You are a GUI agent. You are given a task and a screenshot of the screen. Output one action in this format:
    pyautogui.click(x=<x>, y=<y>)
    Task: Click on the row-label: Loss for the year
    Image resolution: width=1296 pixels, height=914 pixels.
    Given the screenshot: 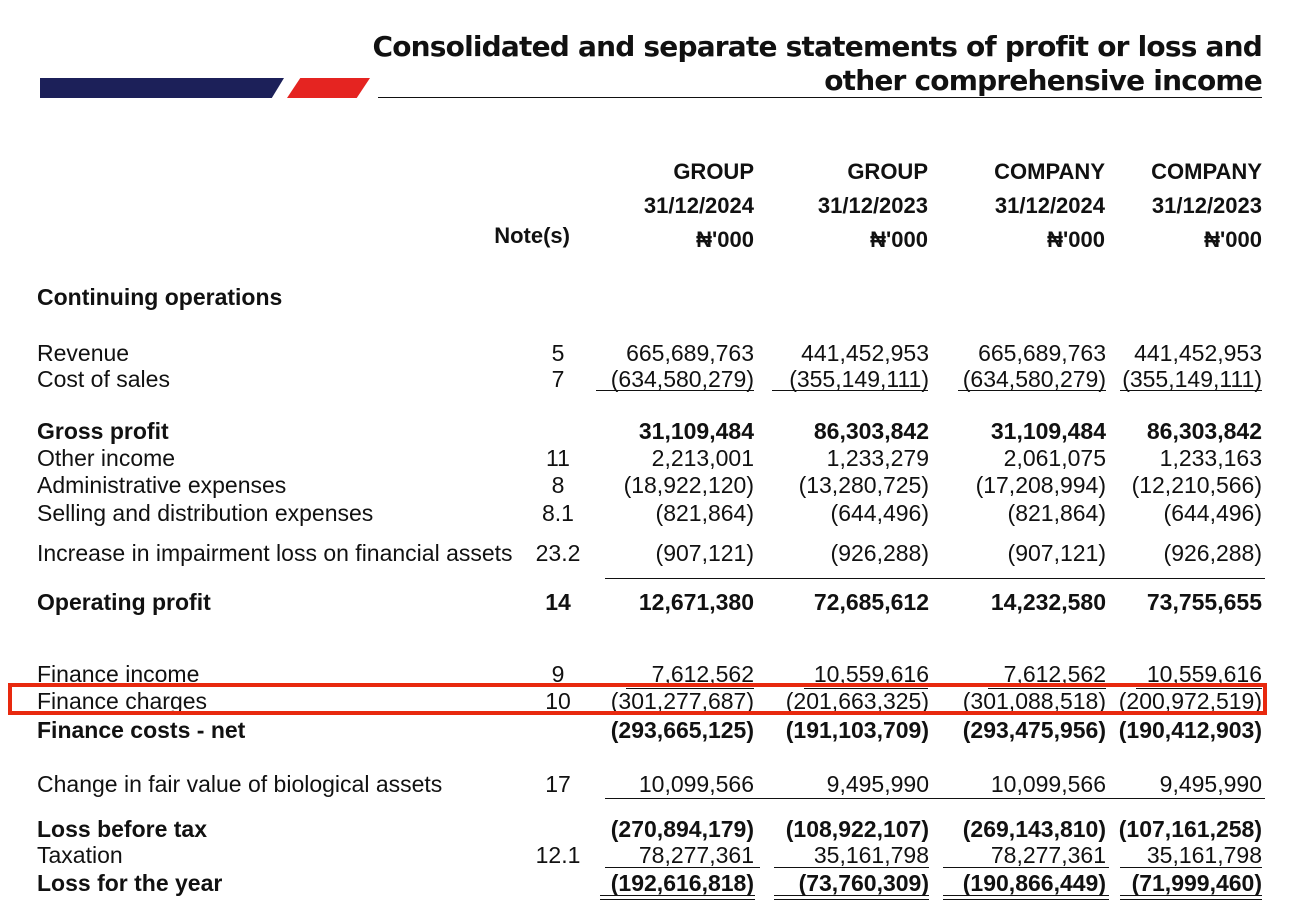 What is the action you would take?
    pyautogui.click(x=130, y=883)
    